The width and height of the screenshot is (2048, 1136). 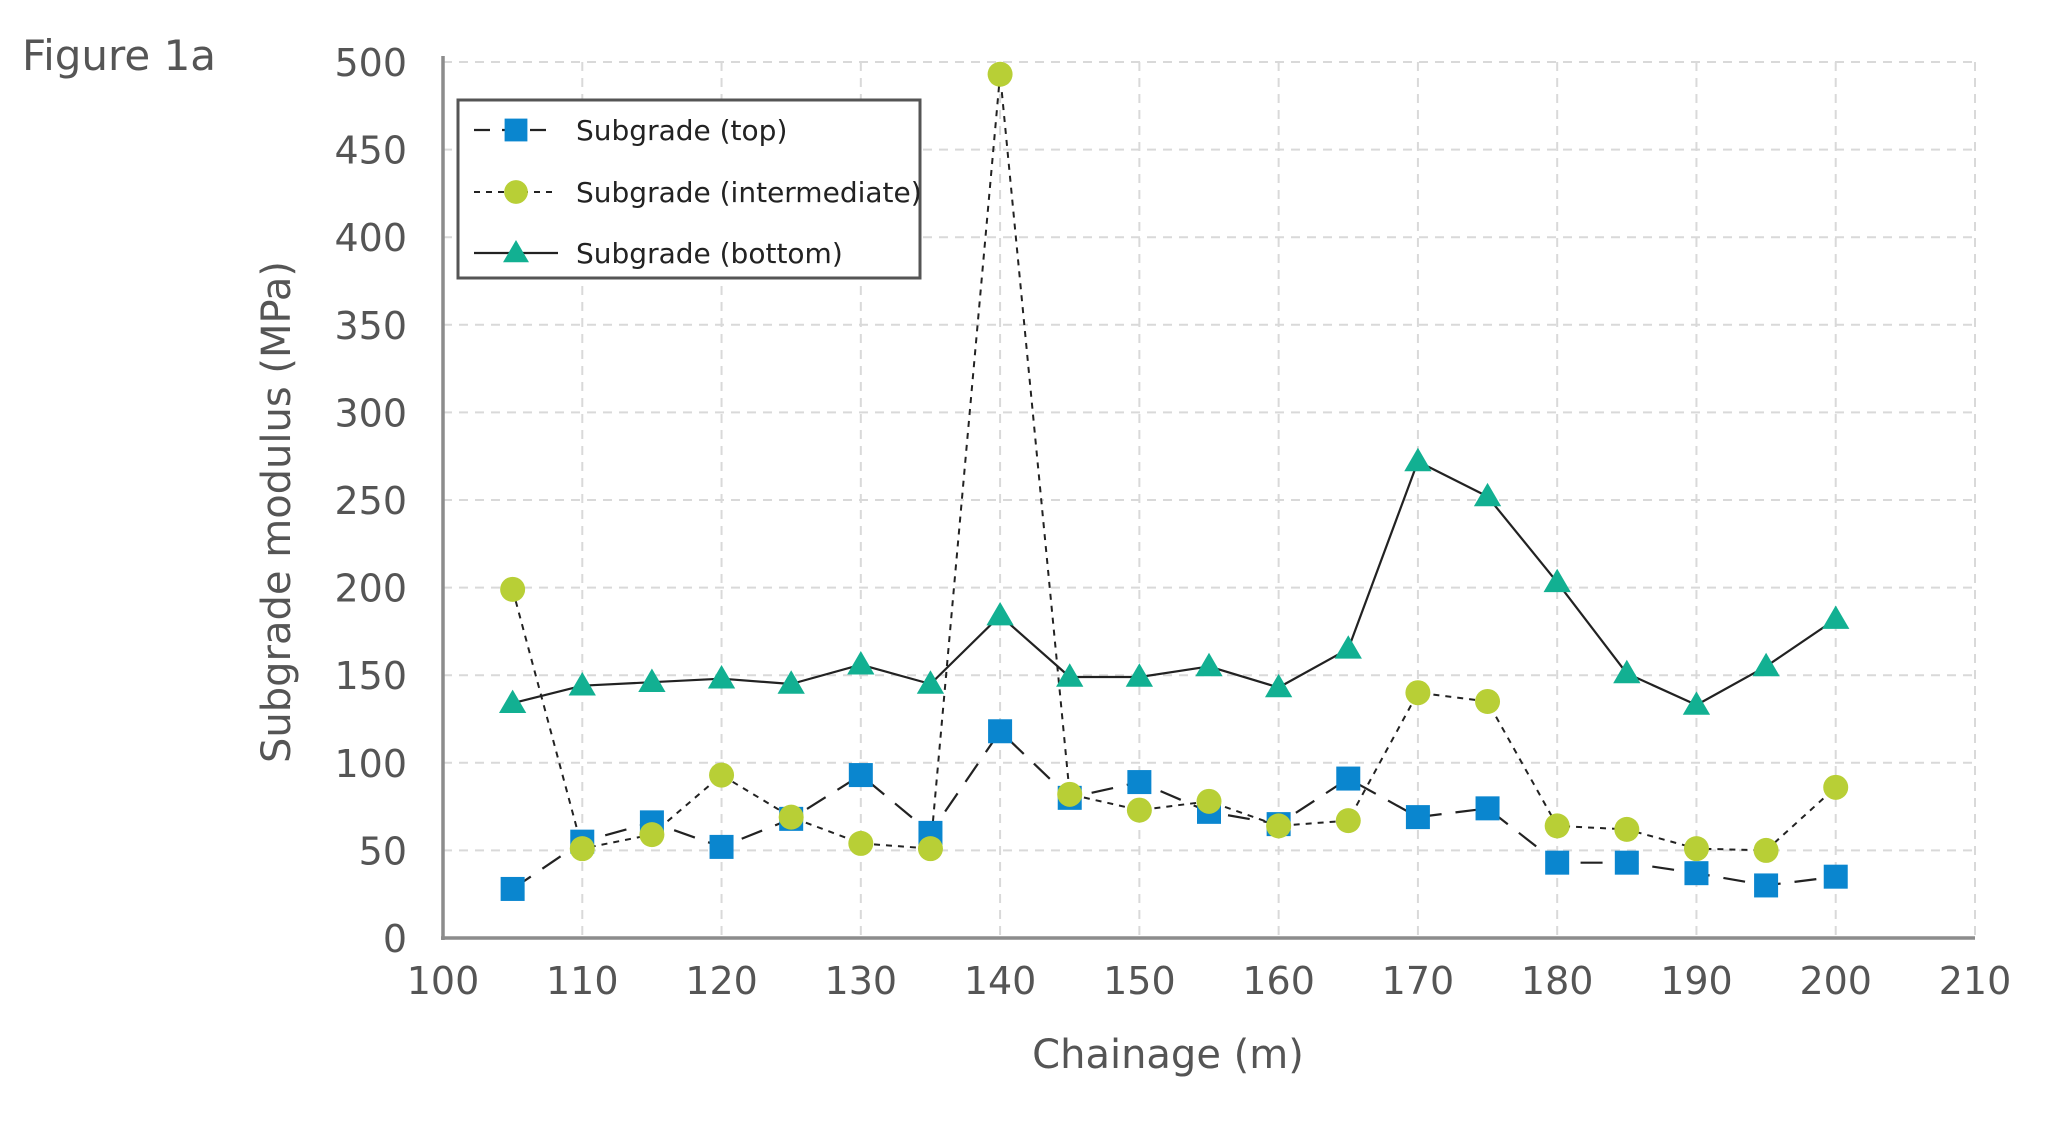 I want to click on y-tick-label: 500, so click(x=370, y=63).